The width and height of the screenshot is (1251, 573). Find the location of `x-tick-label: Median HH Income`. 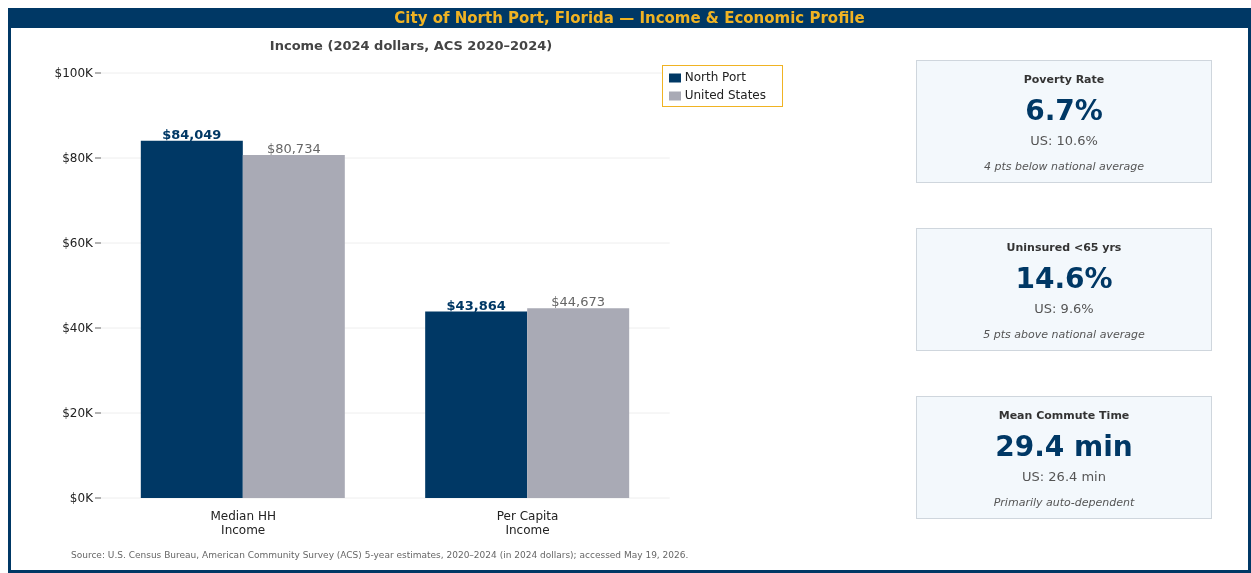

x-tick-label: Median HH Income is located at coordinates (243, 523).